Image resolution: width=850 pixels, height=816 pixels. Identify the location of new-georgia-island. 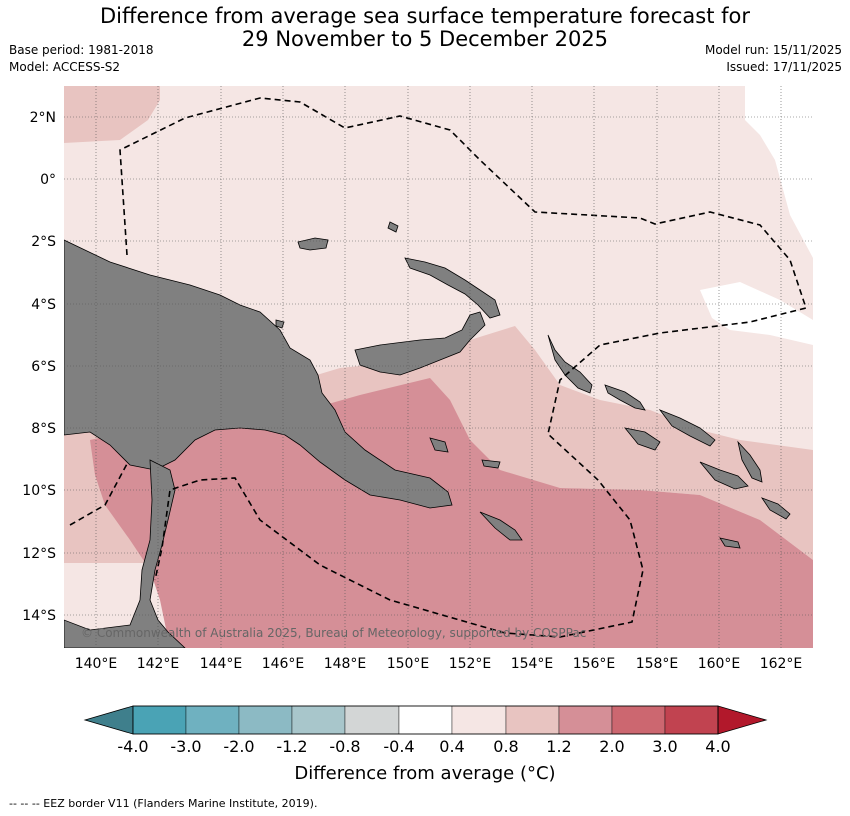
(642, 439).